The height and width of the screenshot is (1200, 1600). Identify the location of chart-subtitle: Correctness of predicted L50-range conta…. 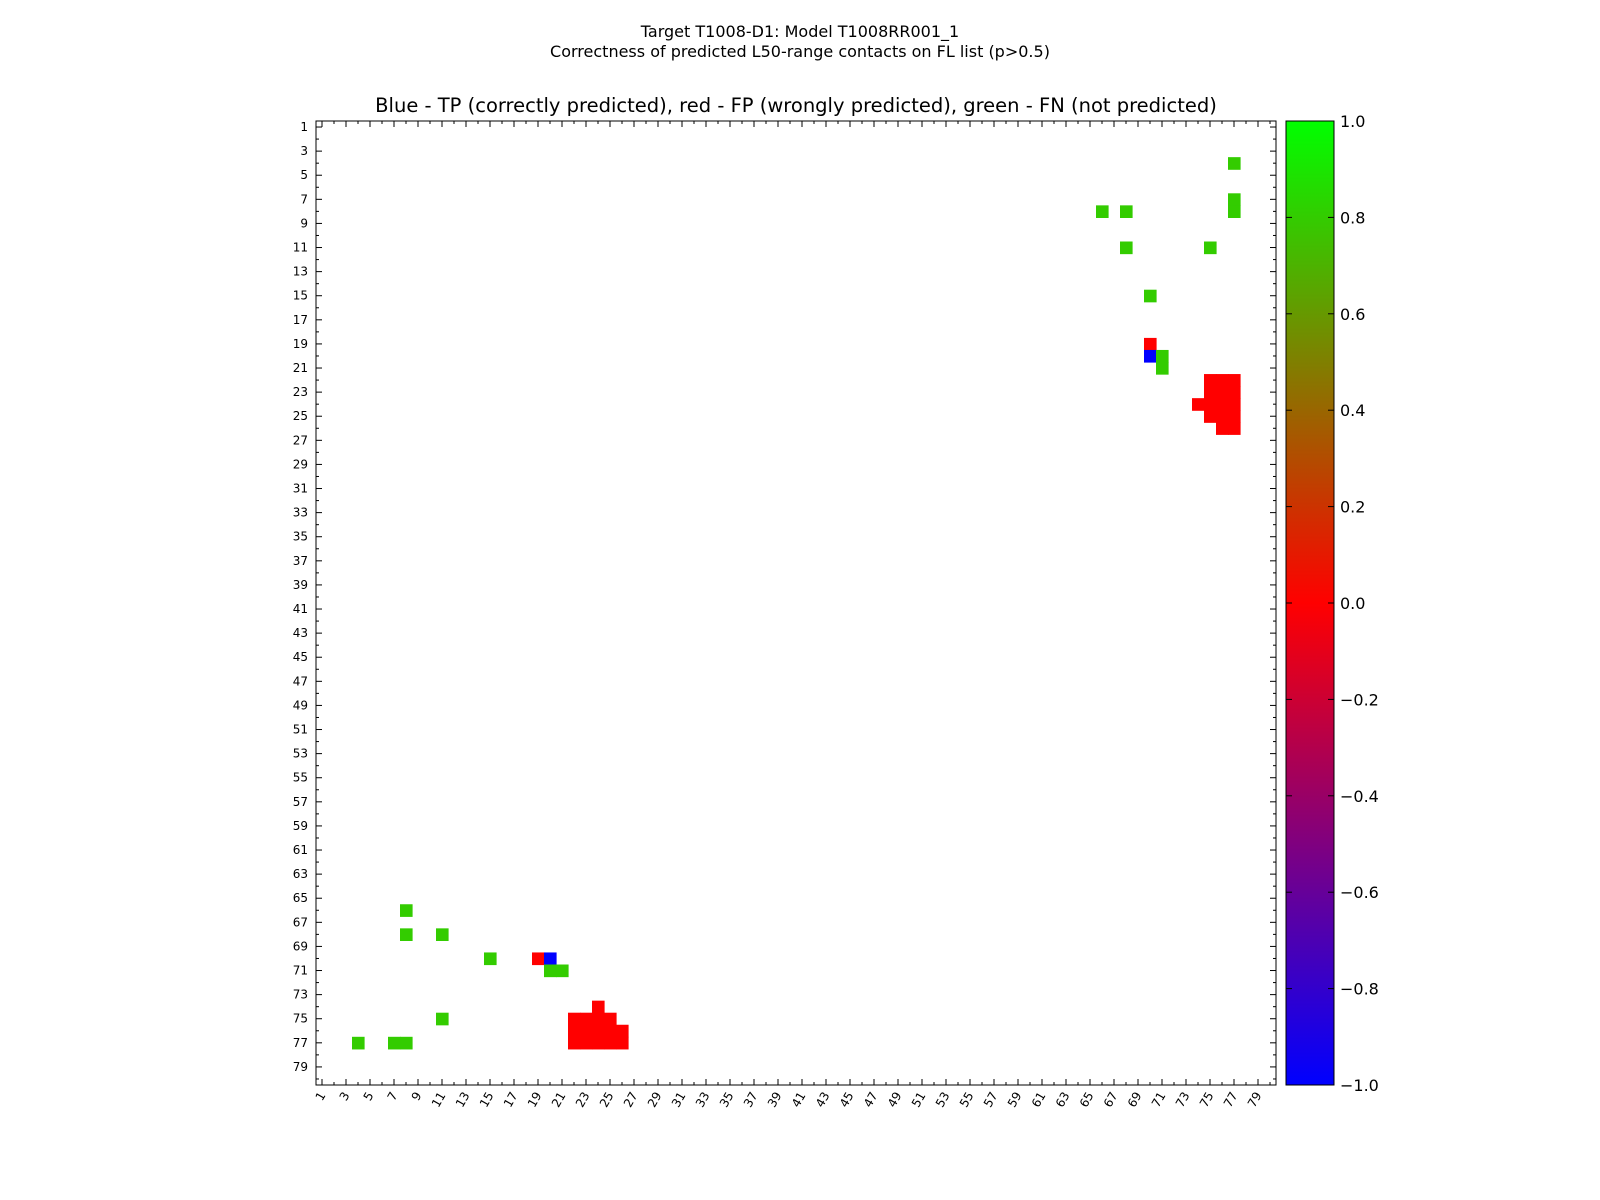
(800, 51).